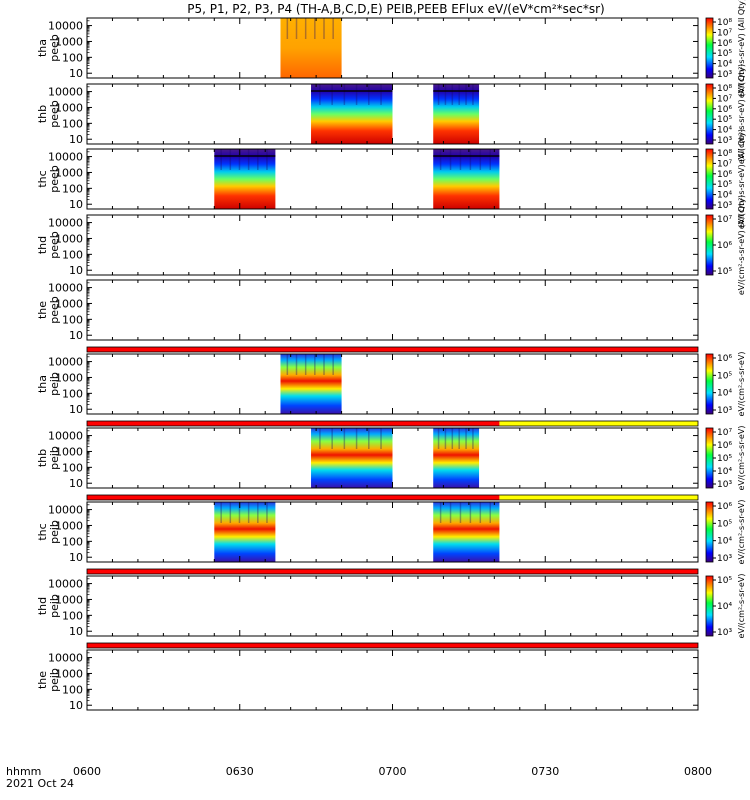 The height and width of the screenshot is (800, 750). What do you see at coordinates (48, 245) in the screenshot?
I see `panel-label: thdpeeb` at bounding box center [48, 245].